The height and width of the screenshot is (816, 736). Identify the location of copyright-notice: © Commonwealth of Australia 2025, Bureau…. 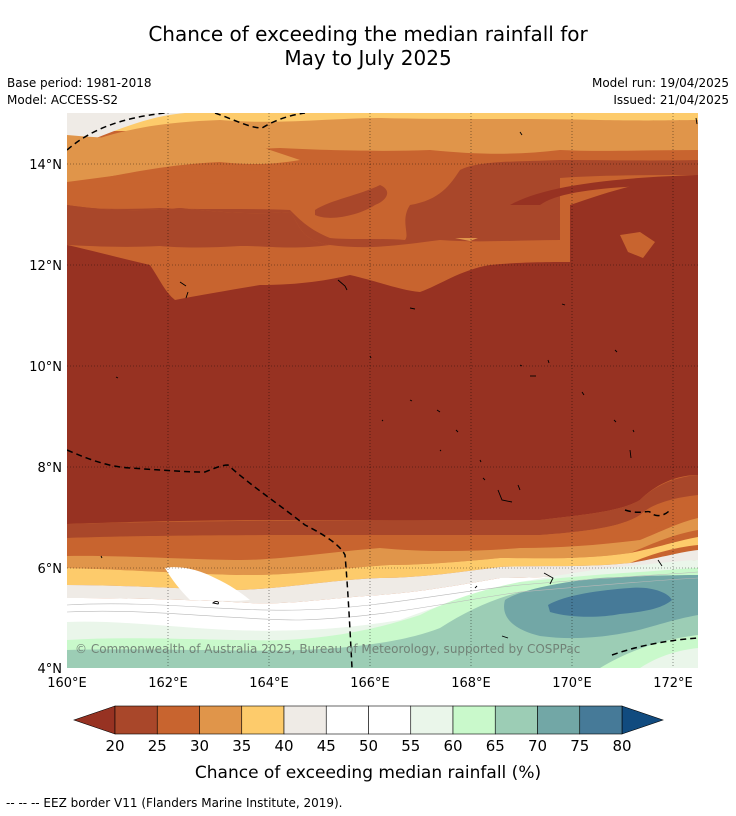
(327, 649).